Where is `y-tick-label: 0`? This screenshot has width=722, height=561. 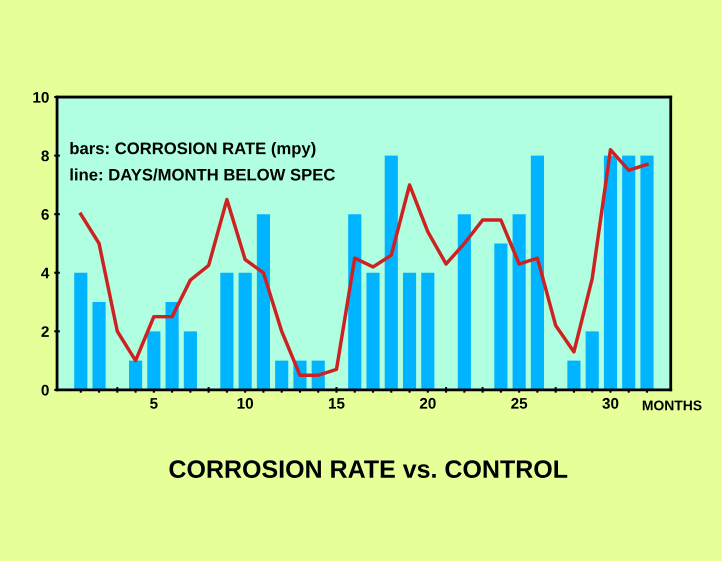
y-tick-label: 0 is located at coordinates (45, 390).